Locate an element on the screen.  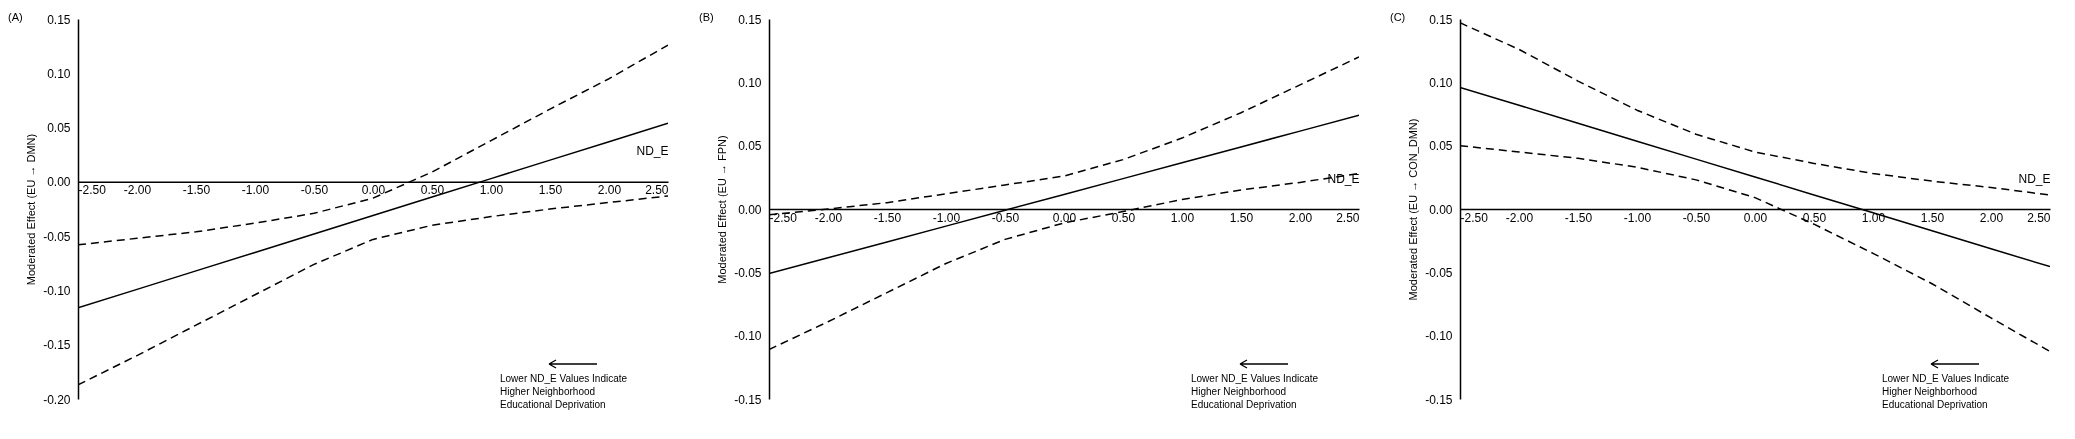
y-axis-title: Moderated Effect (EU → FPN) is located at coordinates (722, 209).